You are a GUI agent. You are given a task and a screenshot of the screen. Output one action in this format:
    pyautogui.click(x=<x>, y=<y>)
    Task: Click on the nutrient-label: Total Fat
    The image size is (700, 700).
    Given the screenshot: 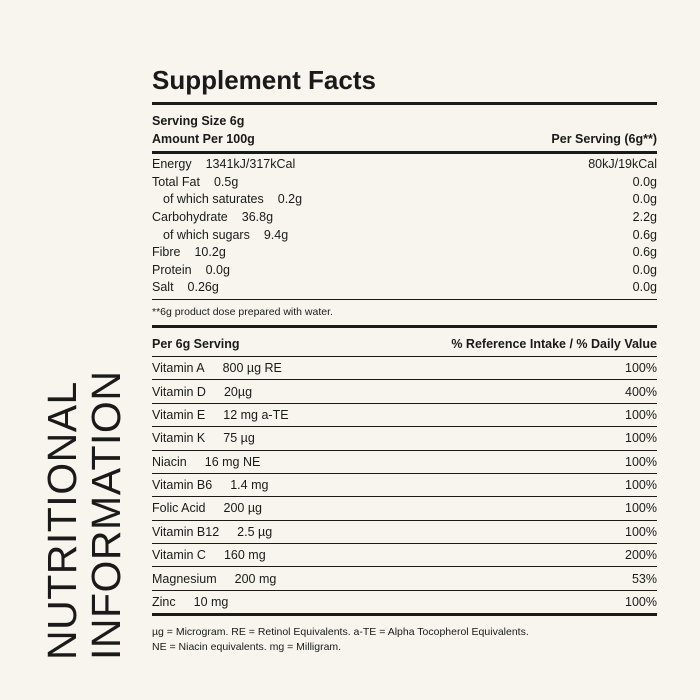 What is the action you would take?
    pyautogui.click(x=176, y=181)
    